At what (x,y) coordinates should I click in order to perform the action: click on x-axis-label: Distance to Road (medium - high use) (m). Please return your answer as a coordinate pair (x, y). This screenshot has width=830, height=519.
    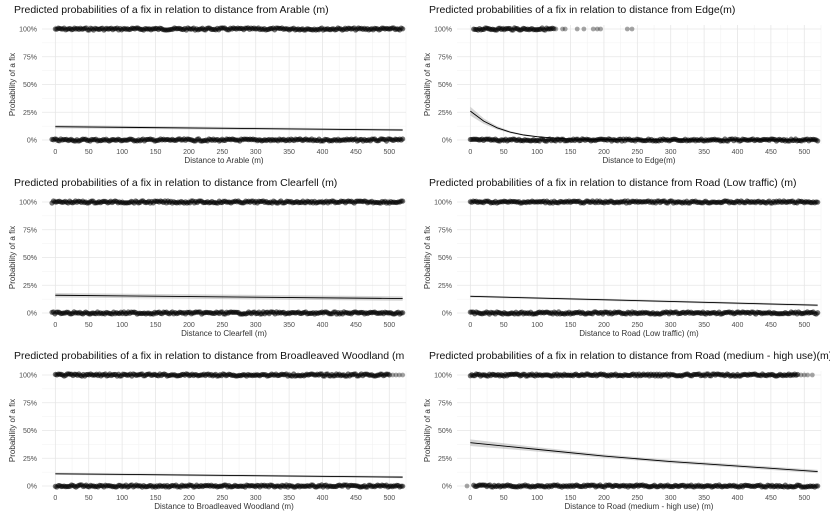
    Looking at the image, I should click on (639, 506).